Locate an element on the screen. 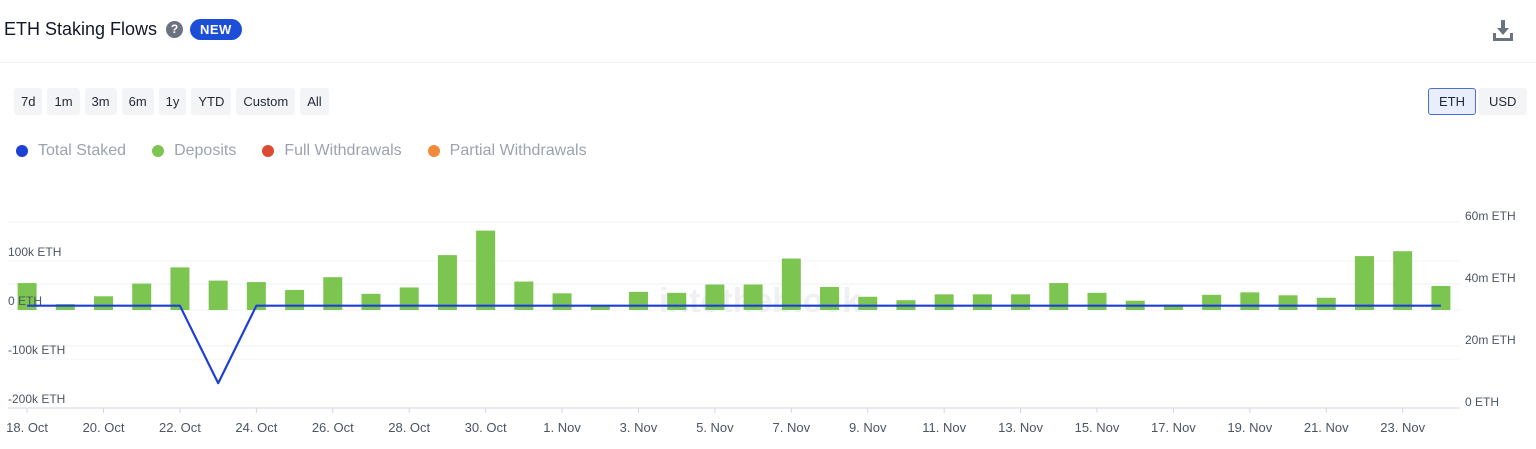 The width and height of the screenshot is (1536, 449). range-3m-button: 3m is located at coordinates (100, 101).